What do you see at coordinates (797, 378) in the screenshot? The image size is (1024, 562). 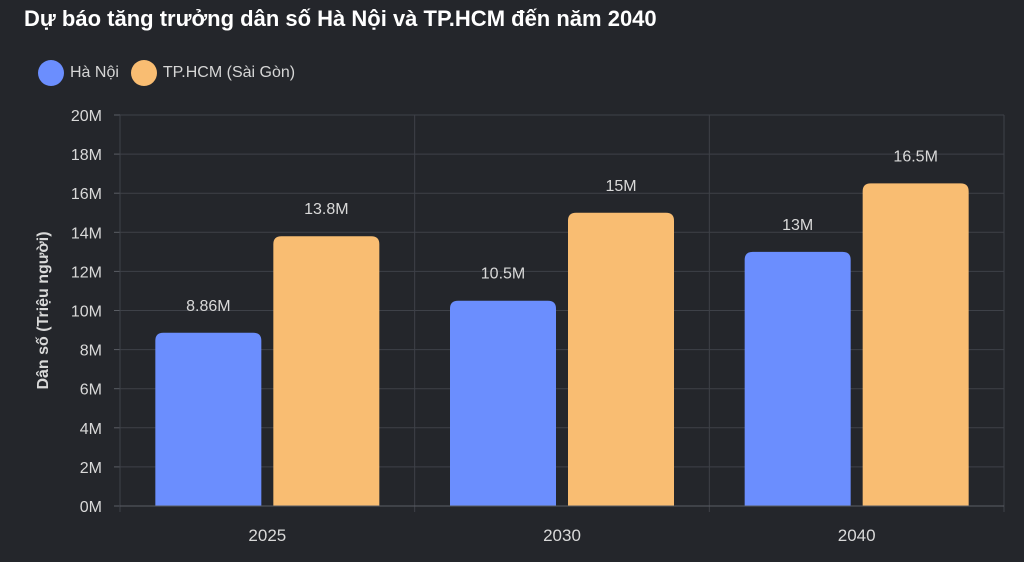 I see `bar-hanoi-2040` at bounding box center [797, 378].